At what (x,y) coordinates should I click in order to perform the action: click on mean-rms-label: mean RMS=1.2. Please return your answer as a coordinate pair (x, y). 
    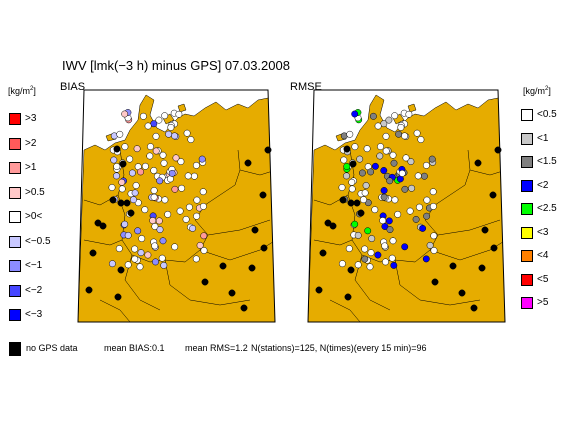
    Looking at the image, I should click on (216, 348).